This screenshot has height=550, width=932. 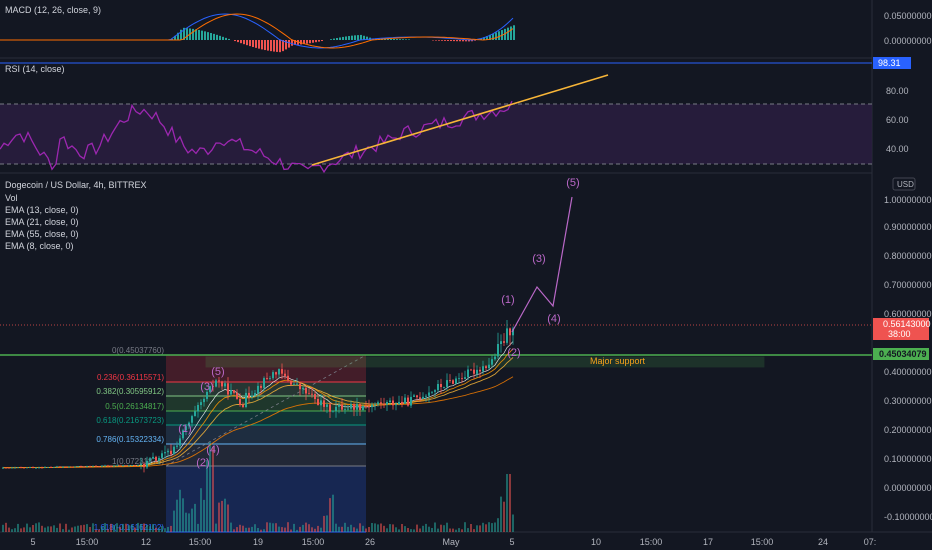 What do you see at coordinates (908, 517) in the screenshot?
I see `price-tick-label: -0.10000000` at bounding box center [908, 517].